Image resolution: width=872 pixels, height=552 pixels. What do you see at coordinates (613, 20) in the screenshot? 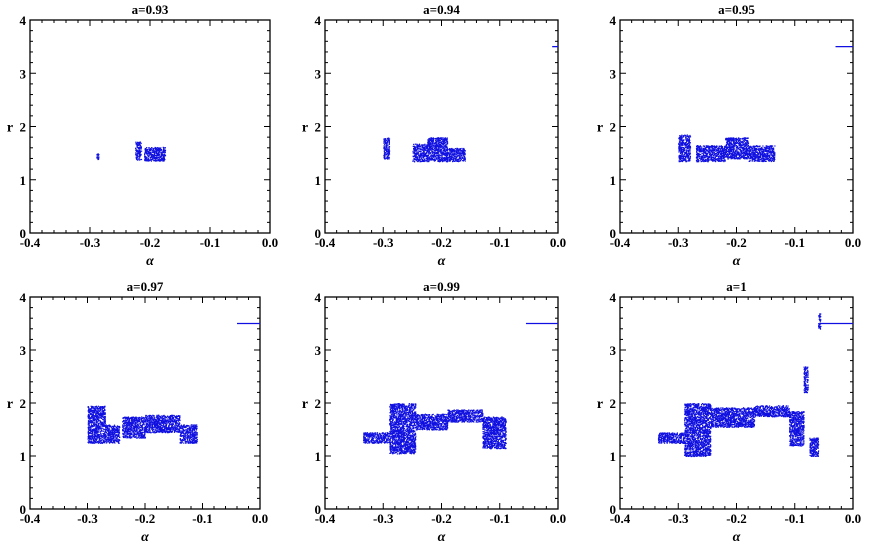
I see `y-tick-label: 4` at bounding box center [613, 20].